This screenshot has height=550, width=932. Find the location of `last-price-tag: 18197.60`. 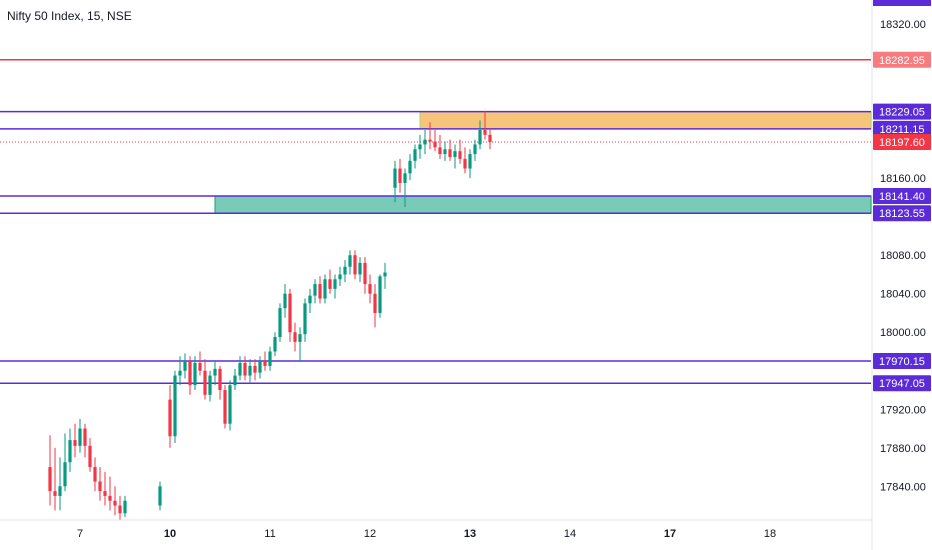

last-price-tag: 18197.60 is located at coordinates (902, 143).